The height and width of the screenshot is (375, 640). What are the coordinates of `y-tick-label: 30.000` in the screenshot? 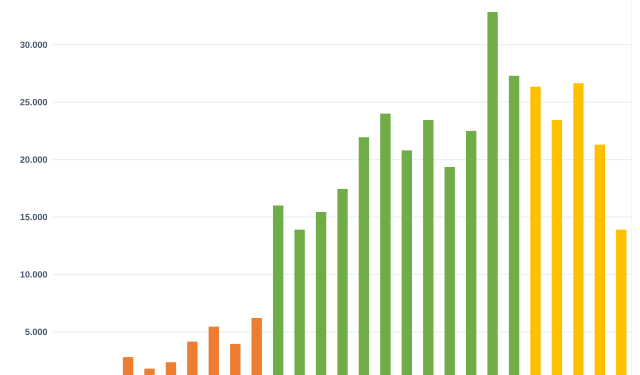 It's located at (34, 45).